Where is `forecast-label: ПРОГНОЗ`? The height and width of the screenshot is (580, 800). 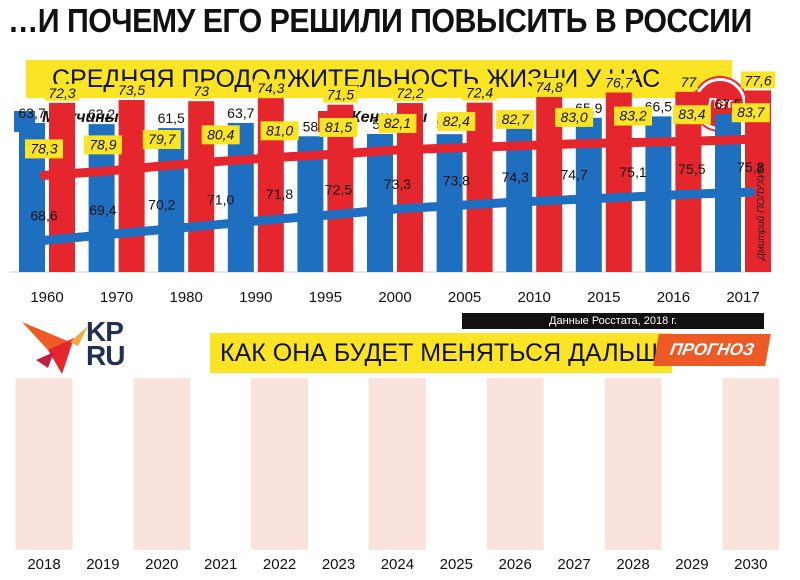
forecast-label: ПРОГНОЗ is located at coordinates (712, 349).